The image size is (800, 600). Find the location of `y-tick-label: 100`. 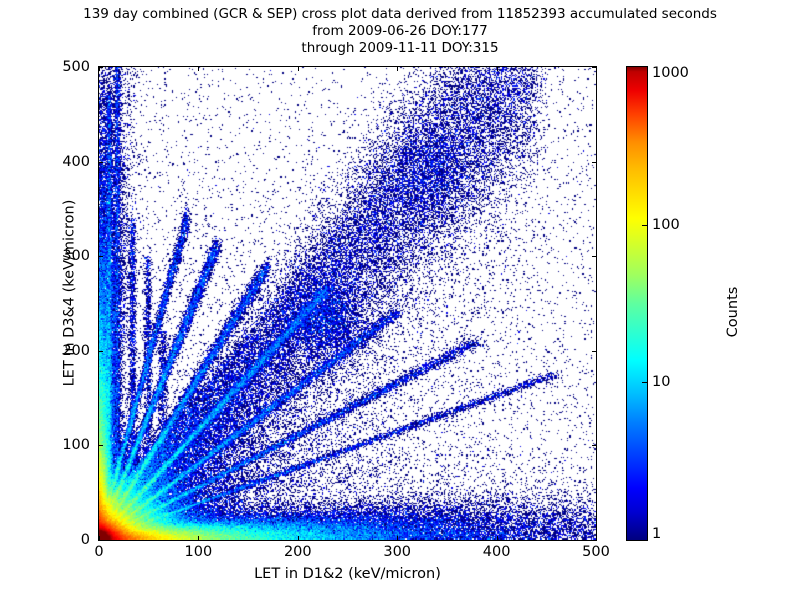

y-tick-label: 100 is located at coordinates (76, 445).